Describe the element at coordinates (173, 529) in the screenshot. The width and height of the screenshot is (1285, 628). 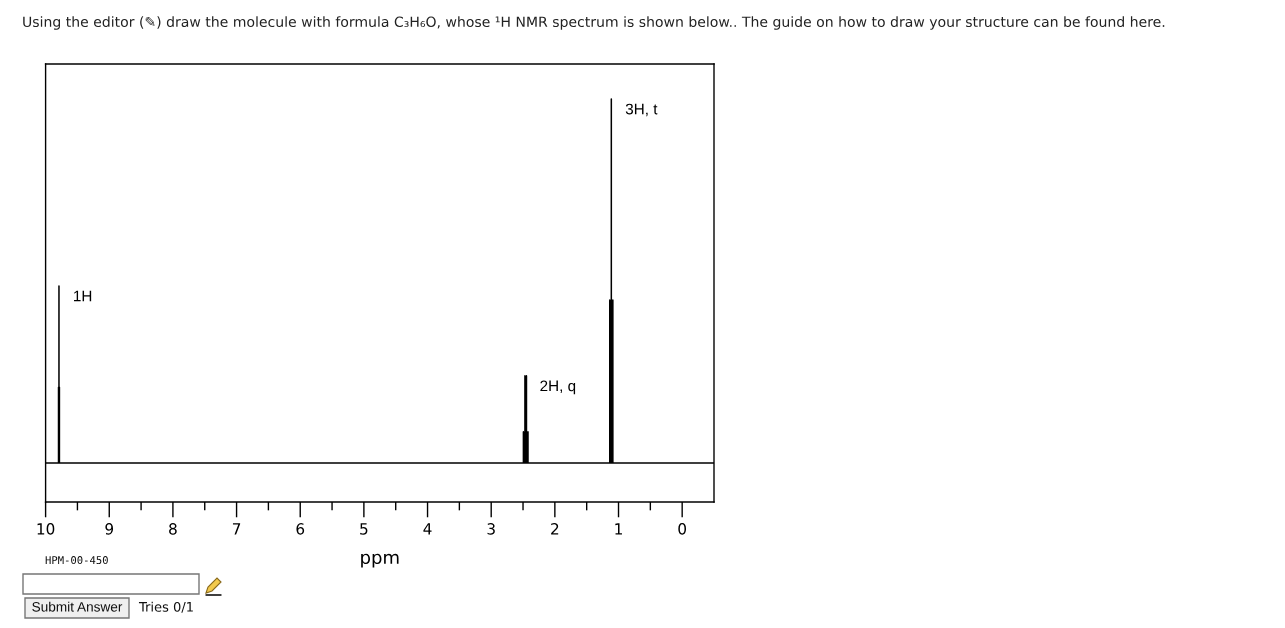
I see `x-tick-label: 8` at that location.